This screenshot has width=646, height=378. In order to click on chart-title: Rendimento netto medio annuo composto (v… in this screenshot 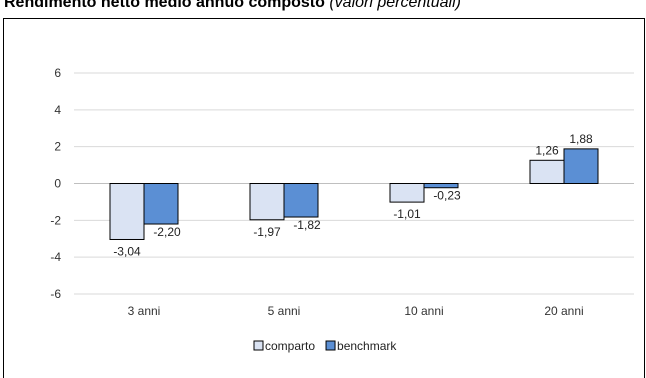, I will do `click(232, 6)`.